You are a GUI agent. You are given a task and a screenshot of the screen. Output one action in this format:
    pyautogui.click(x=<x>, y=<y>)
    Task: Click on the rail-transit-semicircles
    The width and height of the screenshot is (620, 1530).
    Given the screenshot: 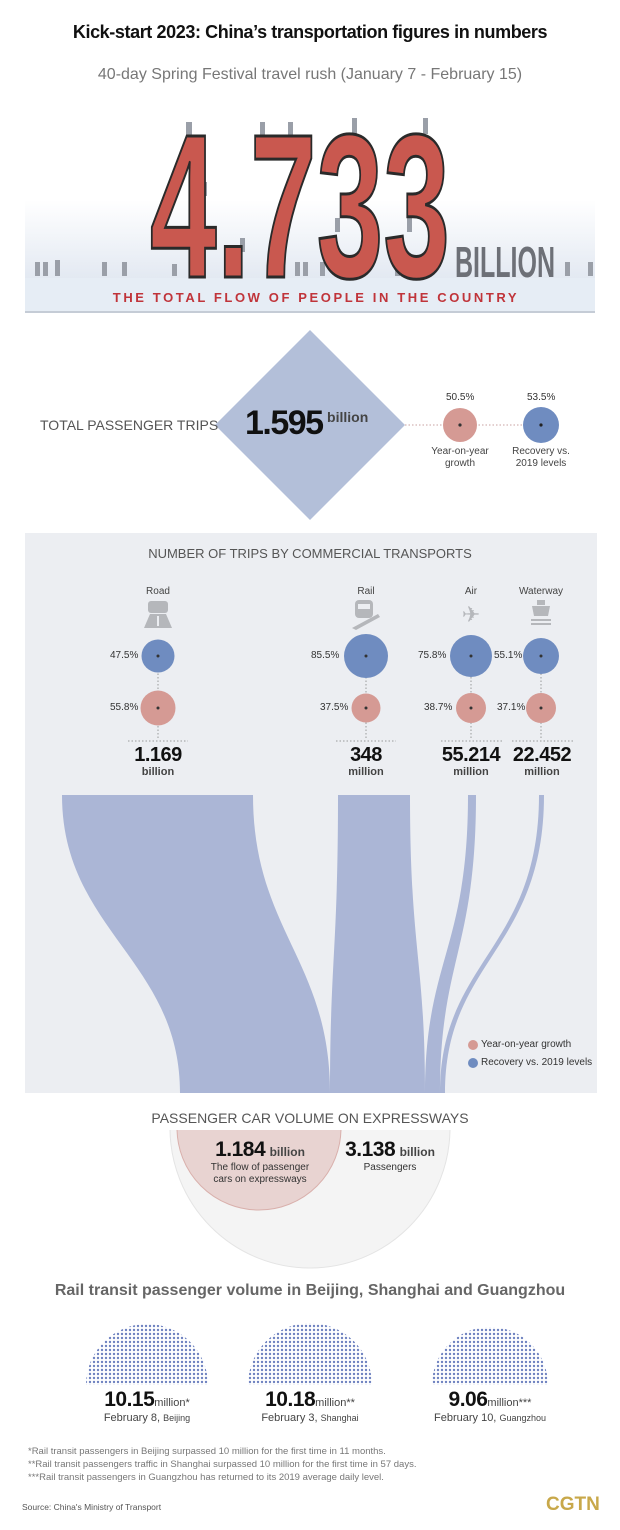 What is the action you would take?
    pyautogui.click(x=317, y=1354)
    